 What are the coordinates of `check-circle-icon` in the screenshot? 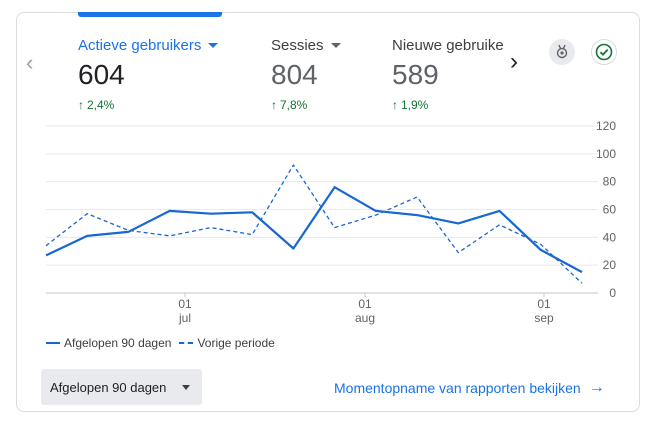 It's located at (604, 52).